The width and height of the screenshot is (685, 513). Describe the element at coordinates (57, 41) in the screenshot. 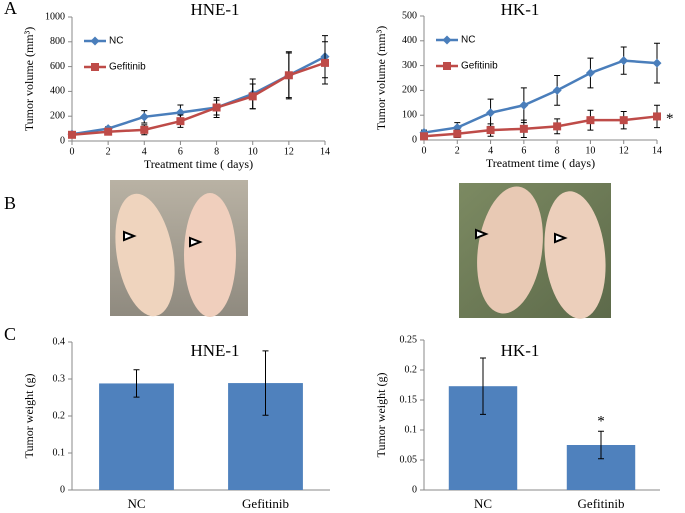

I see `y-tick-label: 800` at that location.